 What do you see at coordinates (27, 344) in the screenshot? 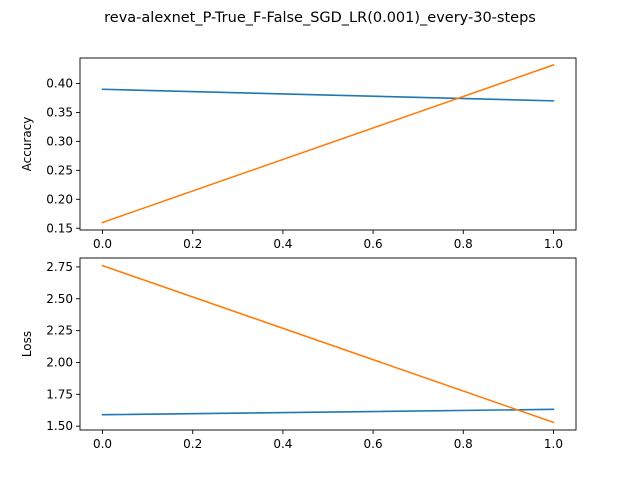
I see `loss-y-axis-label: Loss` at bounding box center [27, 344].